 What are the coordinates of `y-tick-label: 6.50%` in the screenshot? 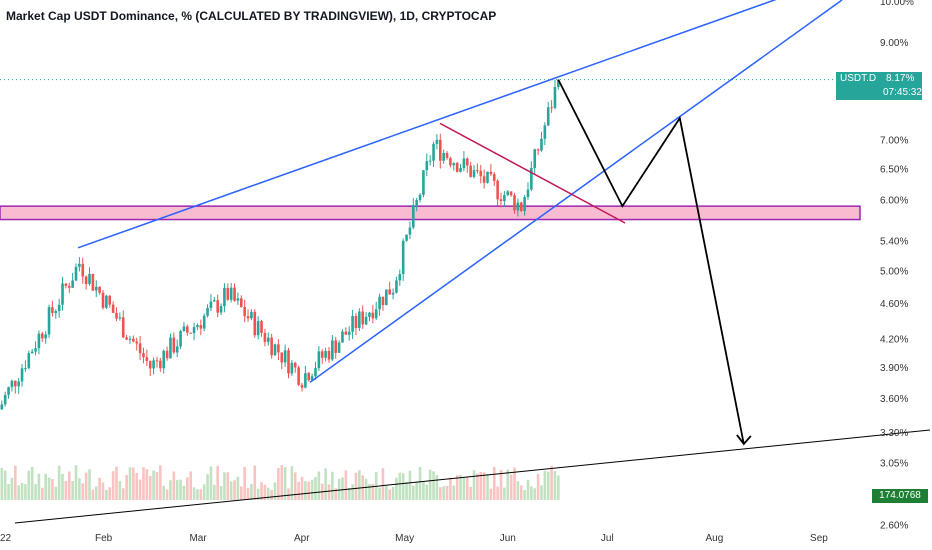 It's located at (894, 169).